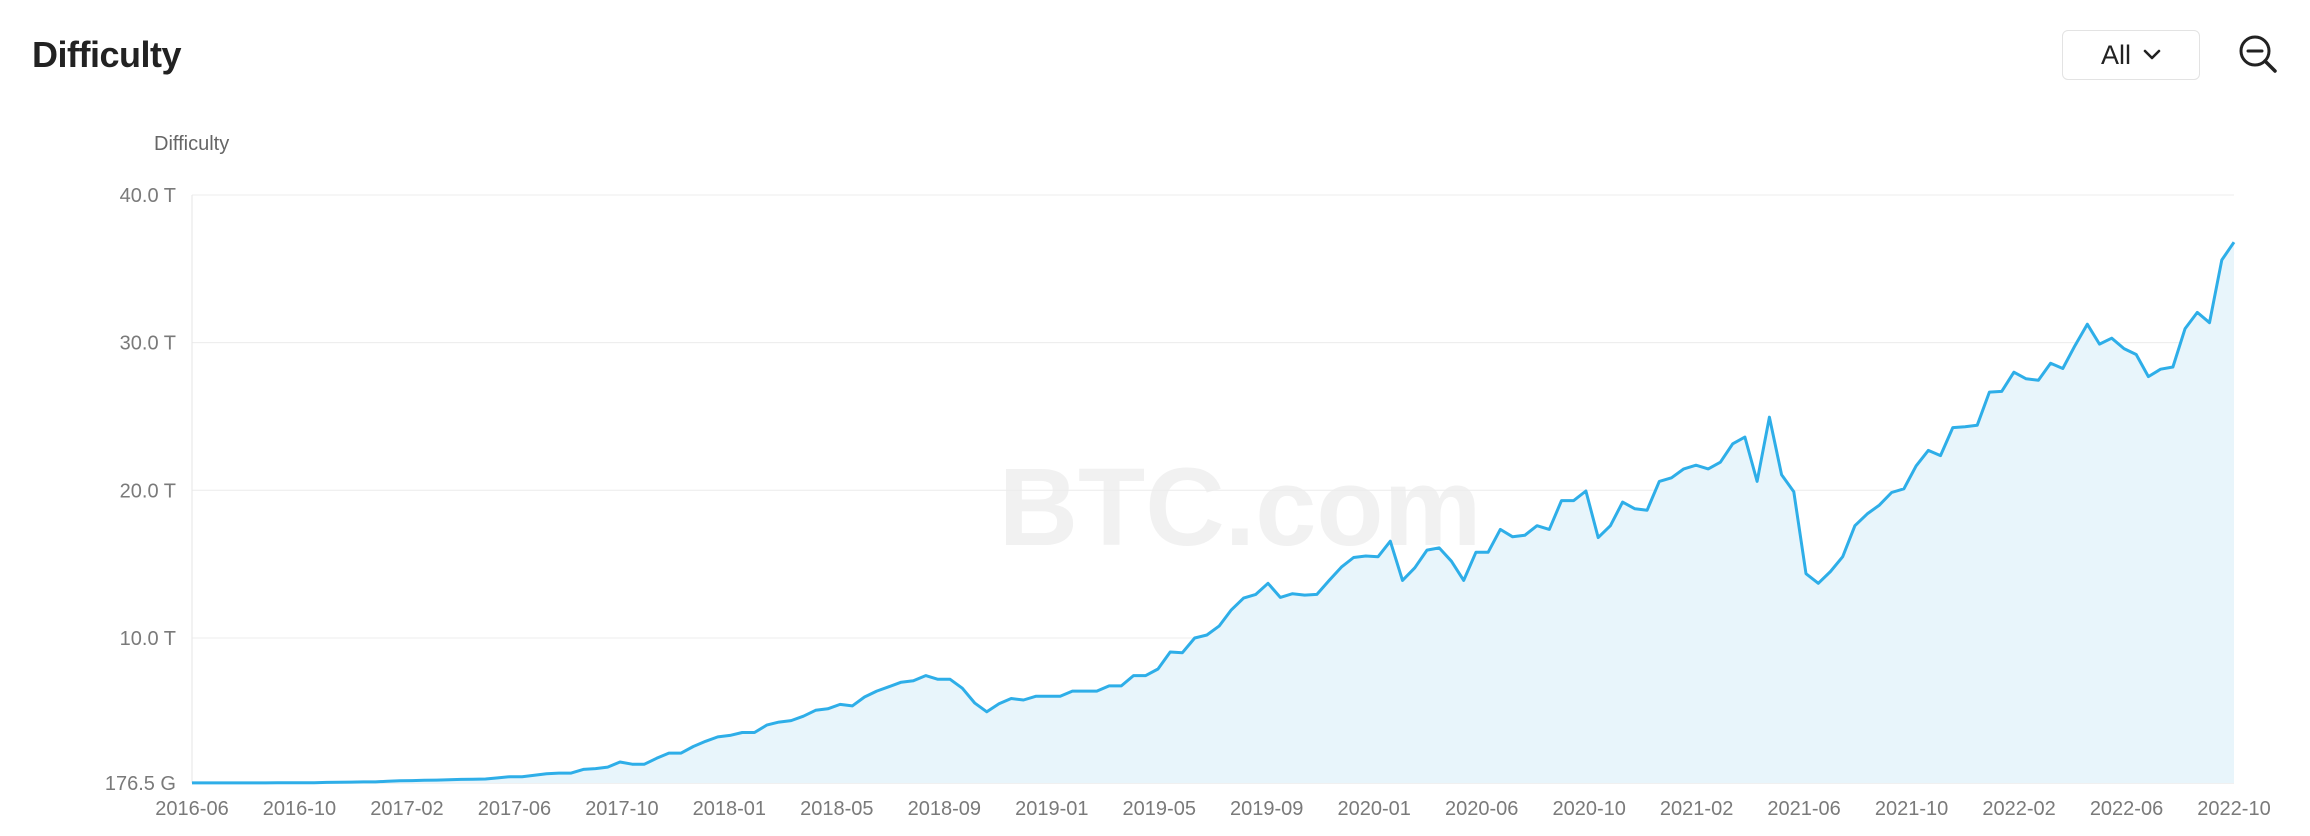 The height and width of the screenshot is (836, 2310). Describe the element at coordinates (836, 809) in the screenshot. I see `x-tick-label: 2018-05` at that location.